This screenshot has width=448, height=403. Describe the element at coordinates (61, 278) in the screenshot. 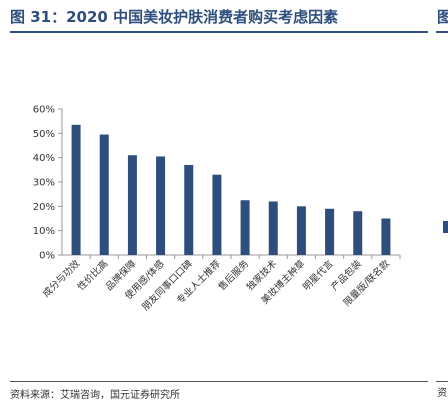

I see `x-tick-label: 成分与功效` at that location.